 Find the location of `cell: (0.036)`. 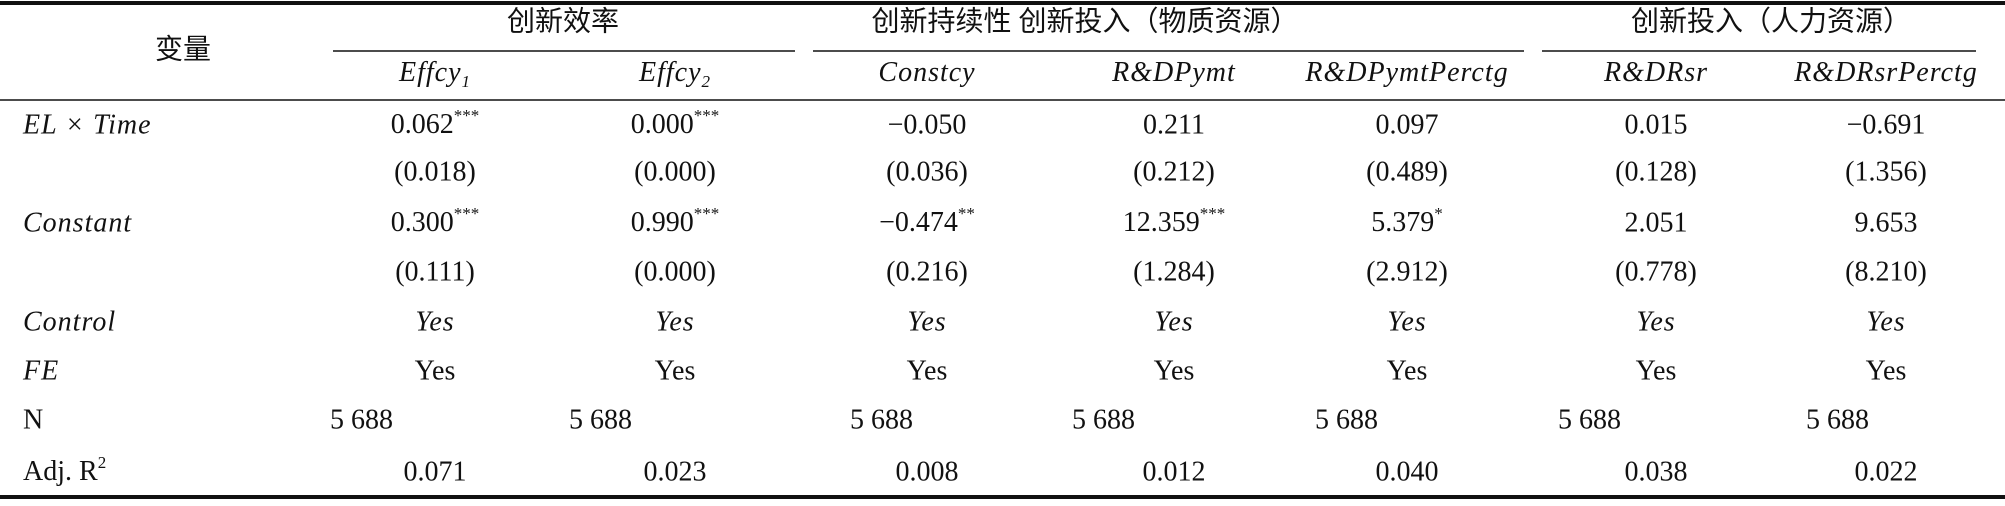

cell: (0.036) is located at coordinates (927, 171).